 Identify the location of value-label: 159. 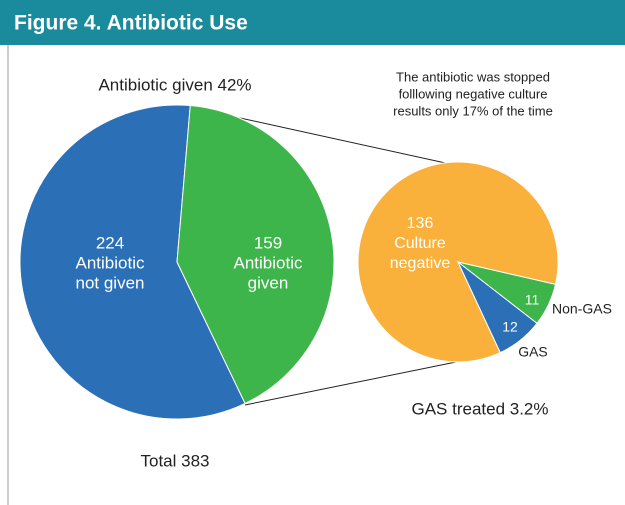
(268, 242).